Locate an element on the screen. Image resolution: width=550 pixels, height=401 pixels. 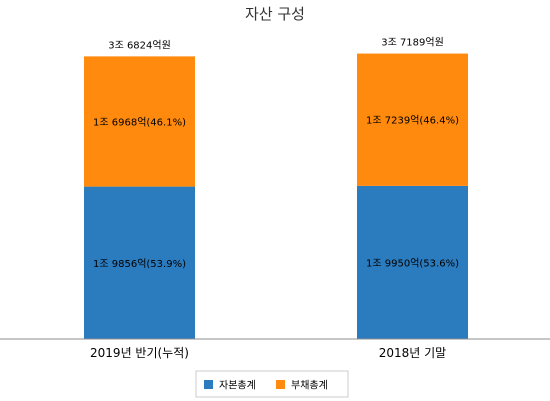
segment-label-equity-1: 1조 9856억(53.9%) is located at coordinates (139, 264).